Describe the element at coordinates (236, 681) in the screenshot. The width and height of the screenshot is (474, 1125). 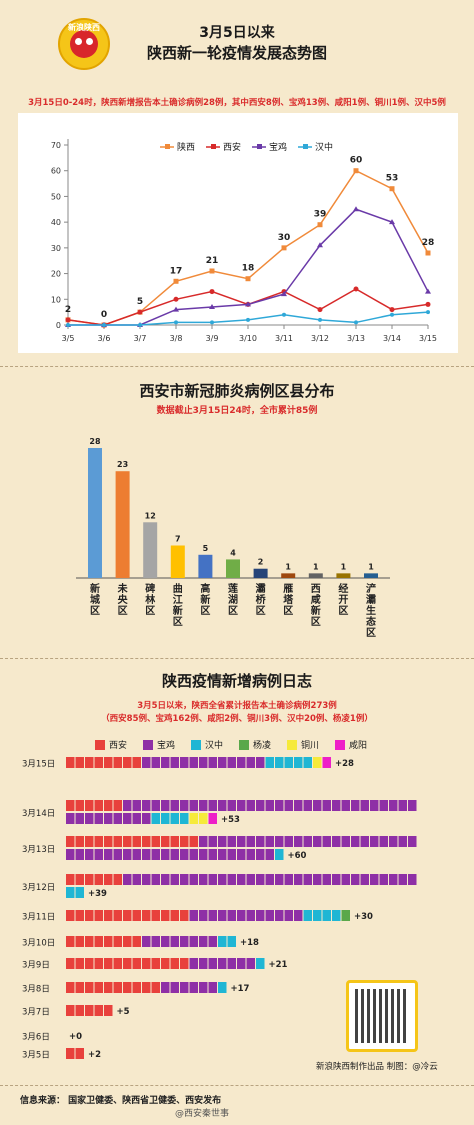
I see `log-title: 陕西疫情新增病例日志` at that location.